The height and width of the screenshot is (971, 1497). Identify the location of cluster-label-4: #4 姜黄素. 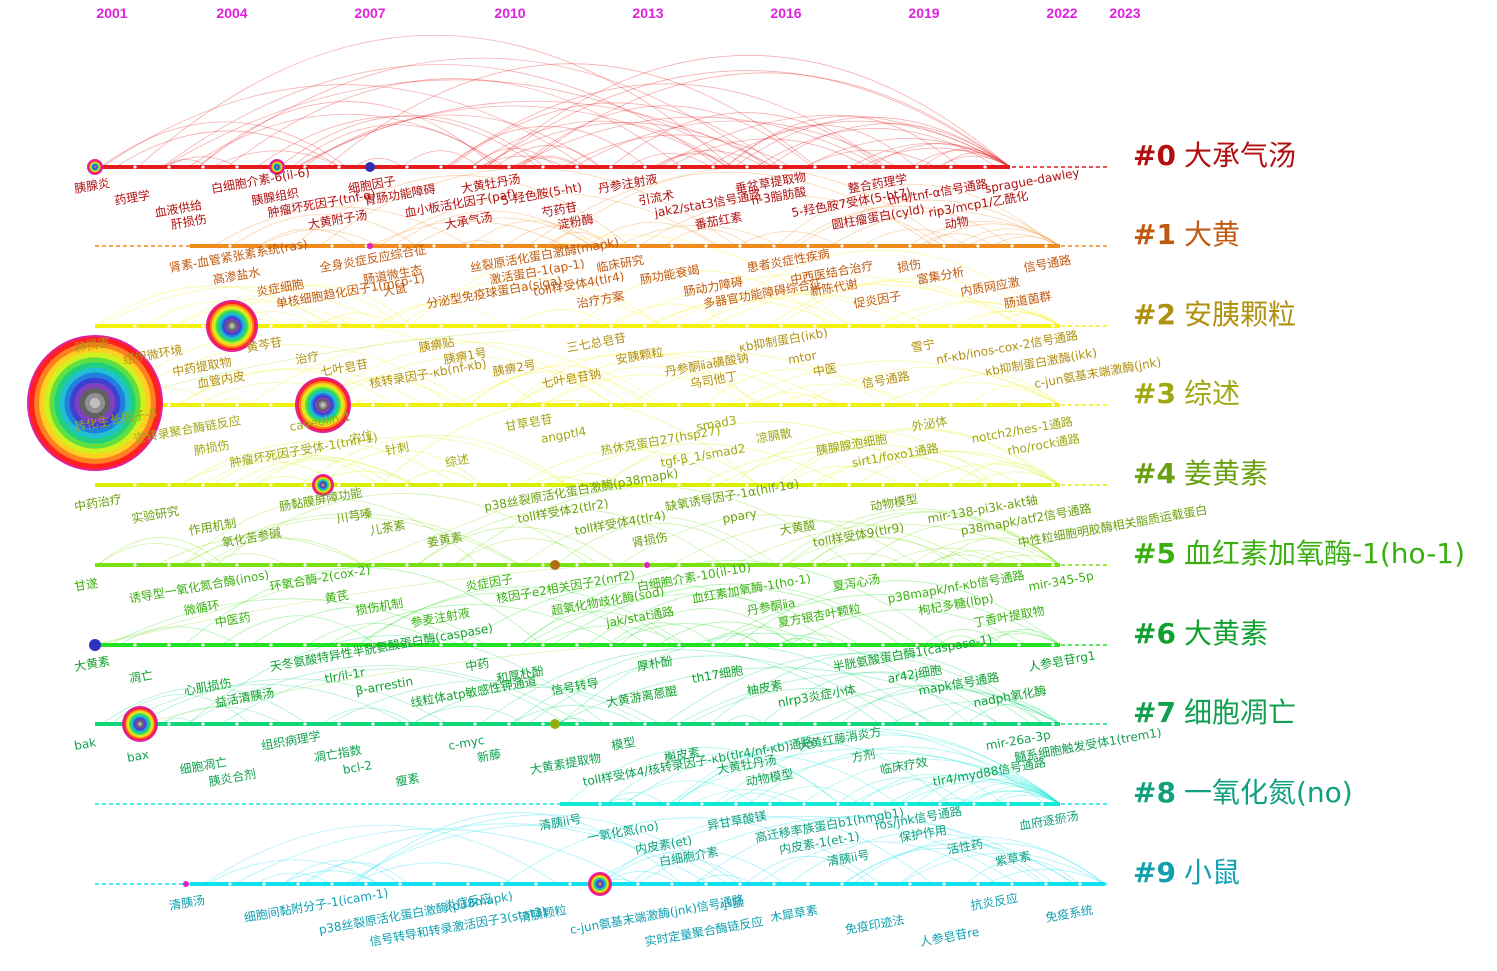
(1200, 473).